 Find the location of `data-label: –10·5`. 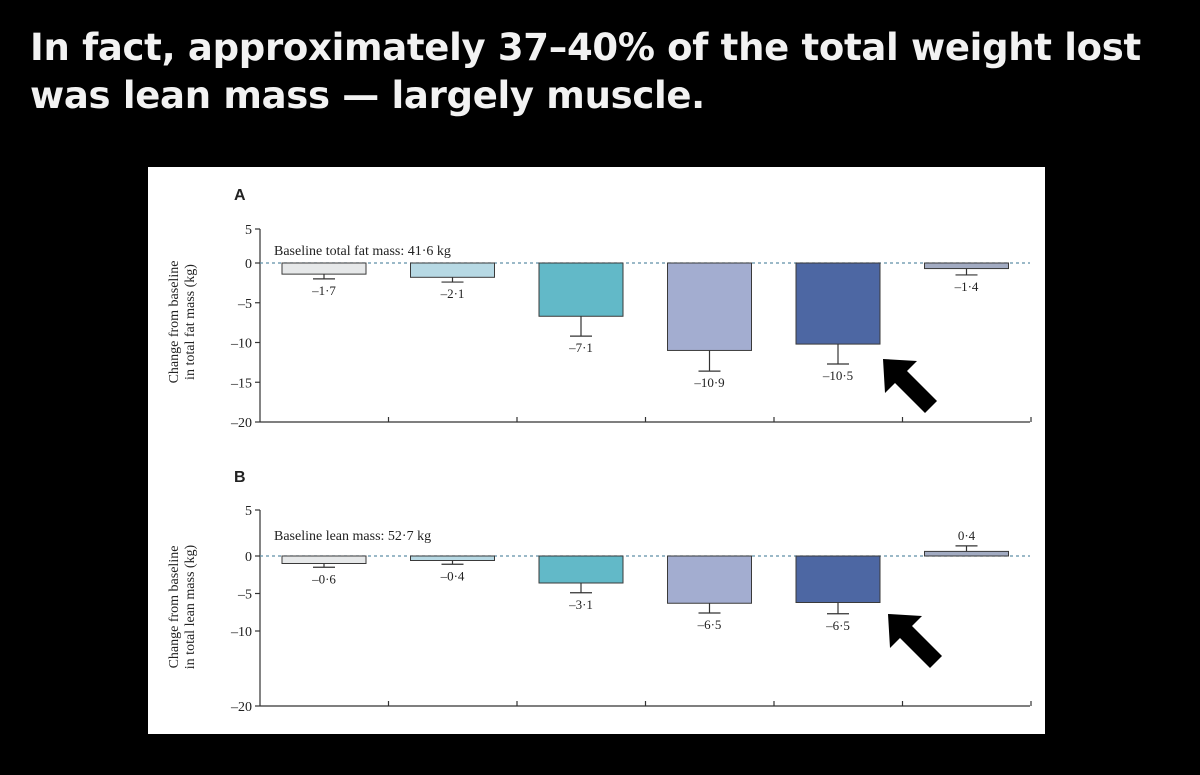

data-label: –10·5 is located at coordinates (837, 375).